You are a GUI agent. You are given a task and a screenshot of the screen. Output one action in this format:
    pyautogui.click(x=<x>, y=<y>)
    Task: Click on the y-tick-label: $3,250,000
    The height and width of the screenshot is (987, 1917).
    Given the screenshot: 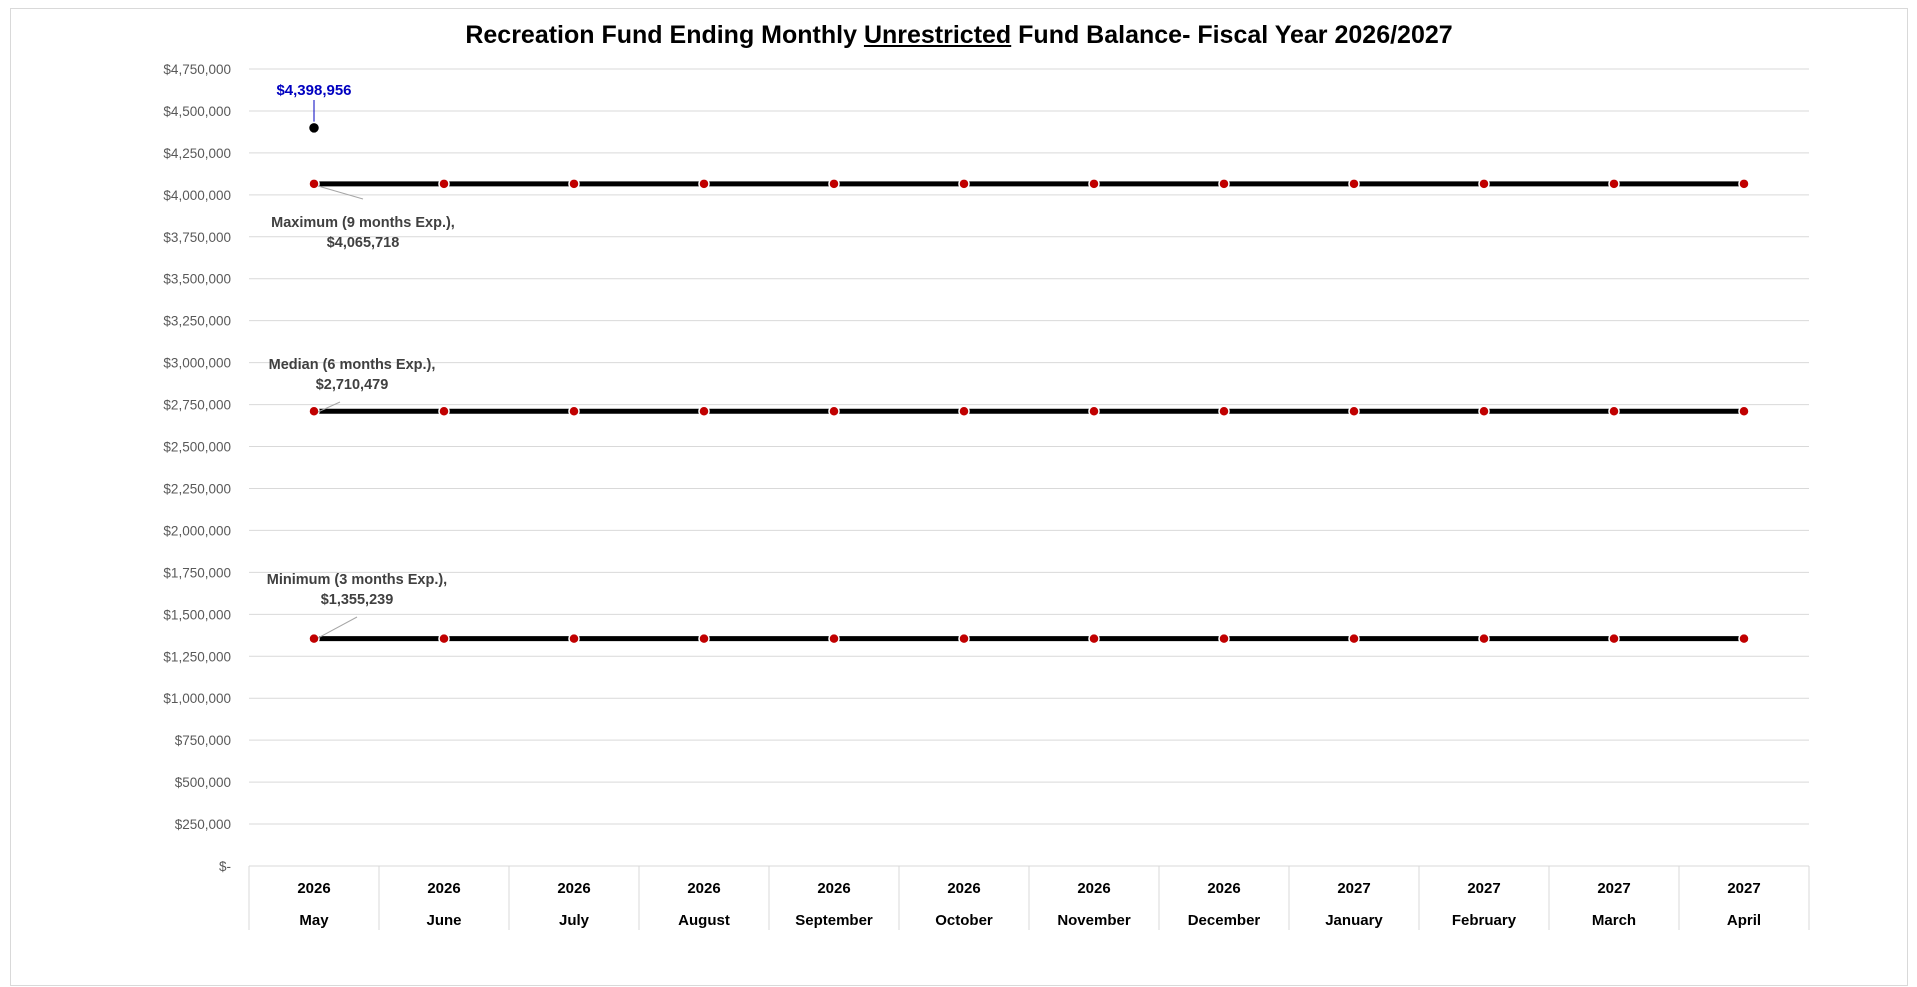 What is the action you would take?
    pyautogui.click(x=197, y=321)
    